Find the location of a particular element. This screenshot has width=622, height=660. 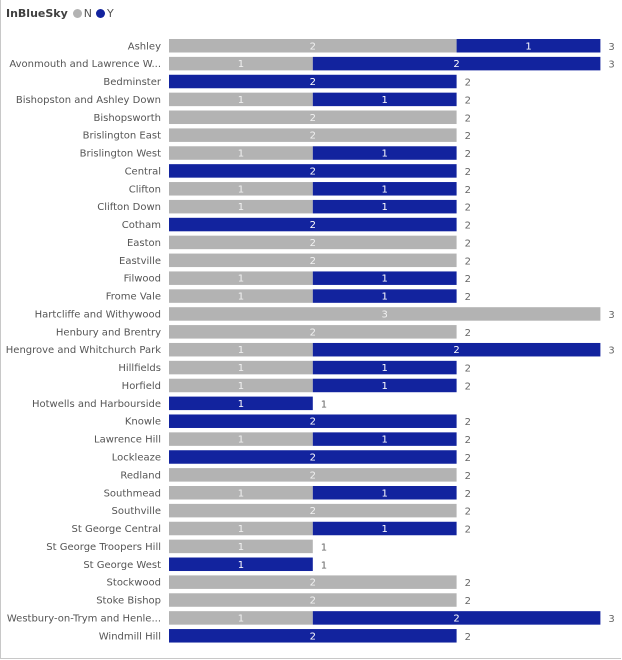

legend-item-y: Y is located at coordinates (105, 13).